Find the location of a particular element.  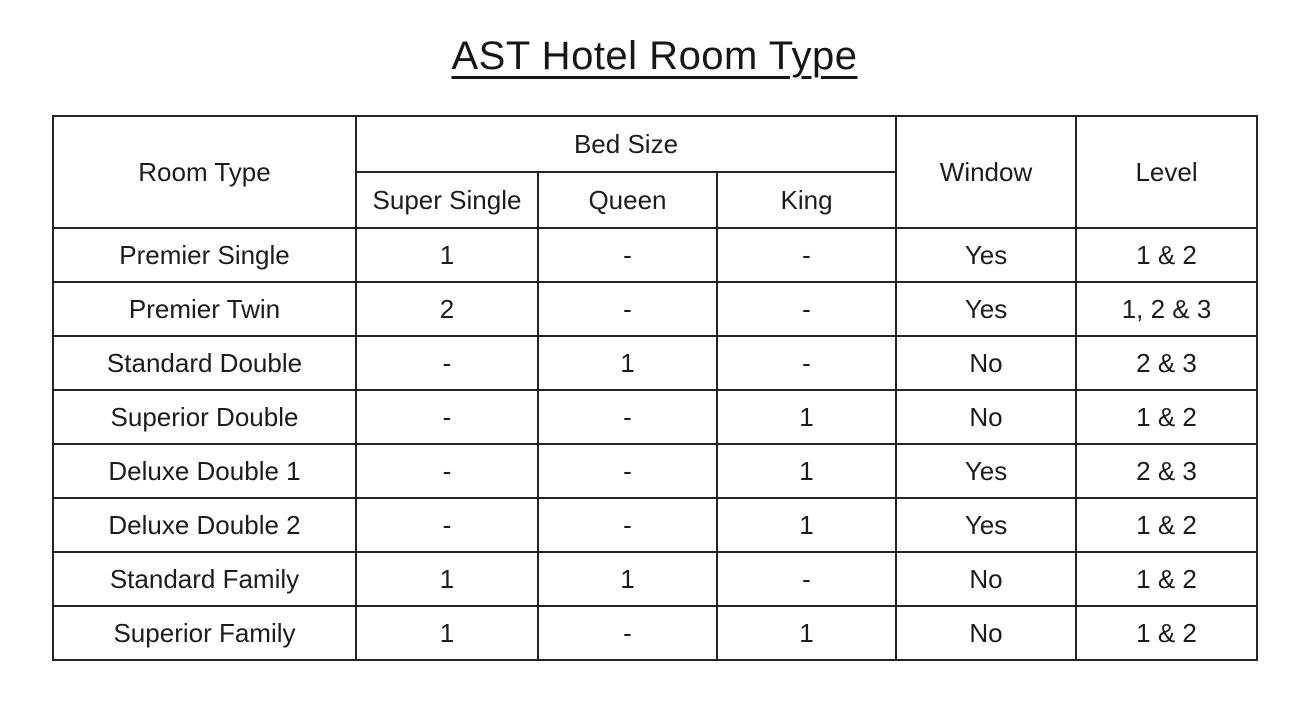

cell-room-type: Premier Twin is located at coordinates (204, 309).